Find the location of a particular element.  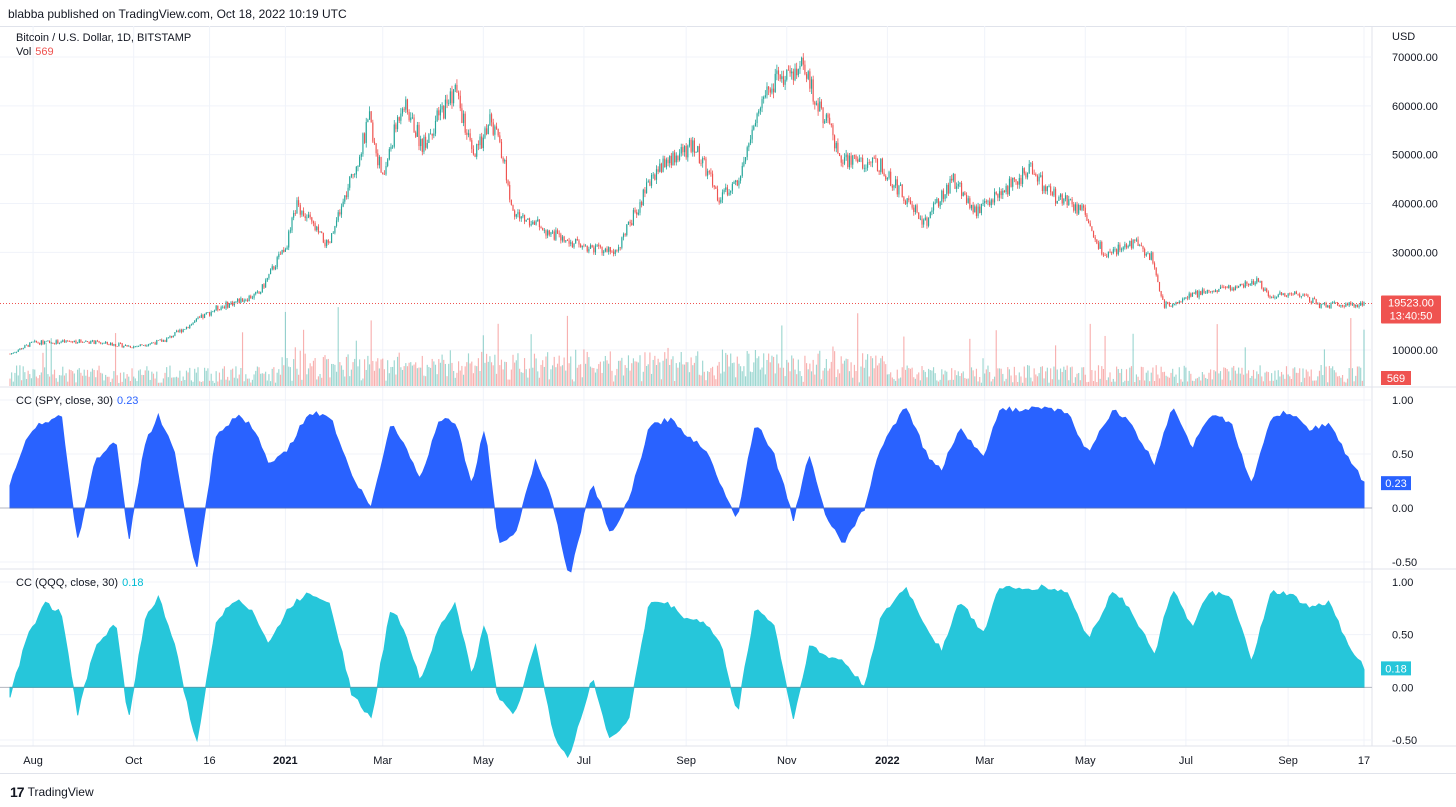

cc-qqq-tick-label: 0.50 is located at coordinates (1402, 636).